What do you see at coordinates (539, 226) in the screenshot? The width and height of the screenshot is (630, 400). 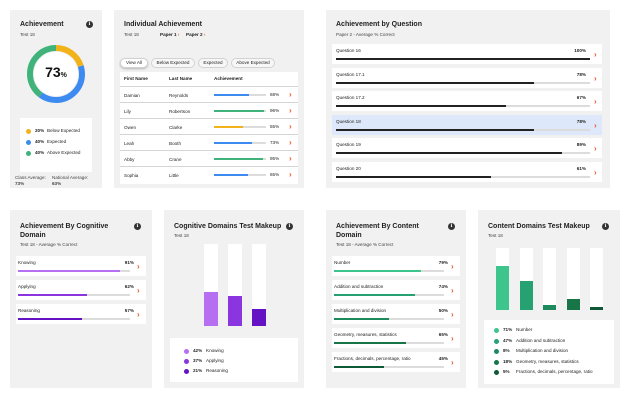 I see `card-title: Content Domains Test Makeup` at bounding box center [539, 226].